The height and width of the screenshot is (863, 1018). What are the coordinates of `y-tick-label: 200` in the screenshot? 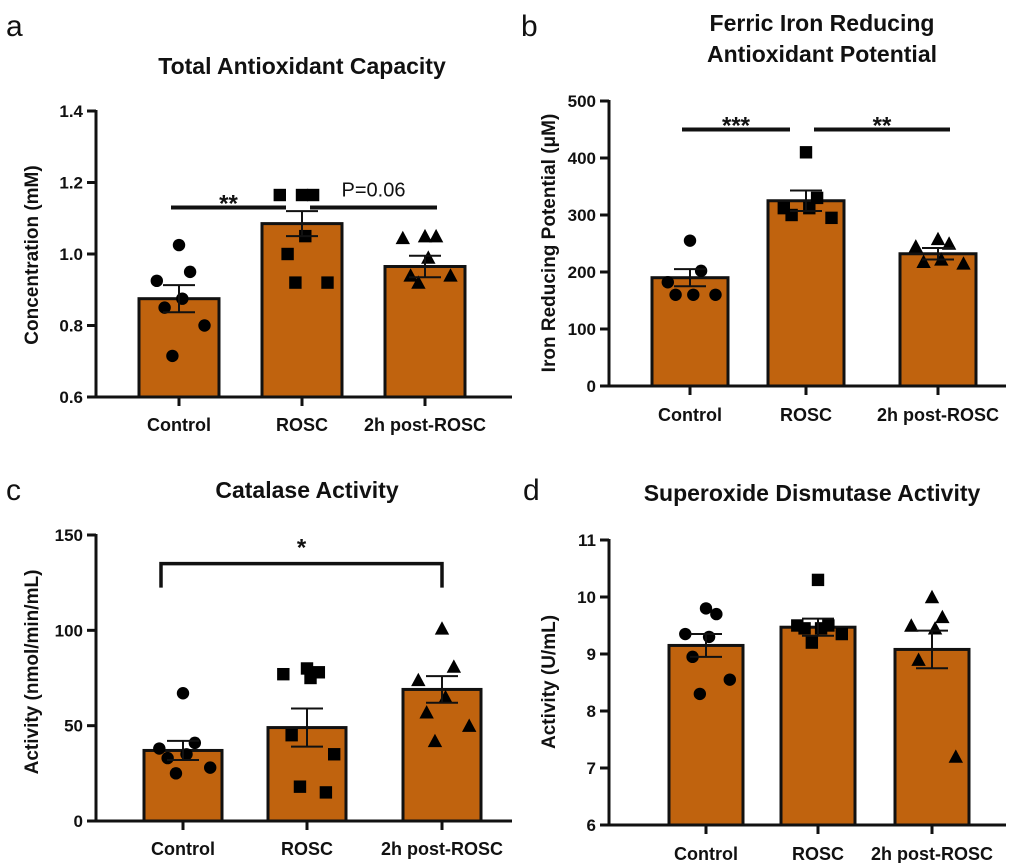 It's located at (582, 272).